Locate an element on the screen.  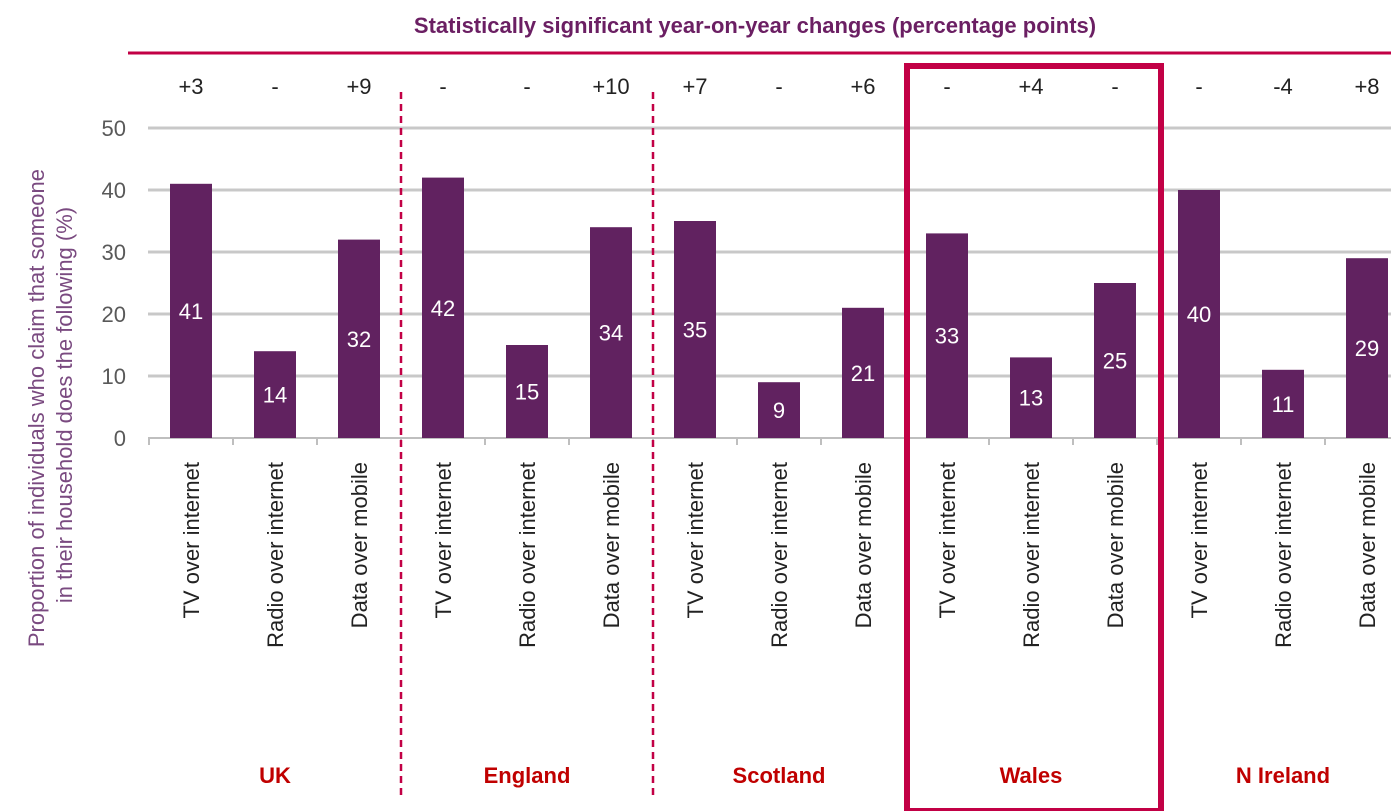
bar-value-label: 41 is located at coordinates (191, 311).